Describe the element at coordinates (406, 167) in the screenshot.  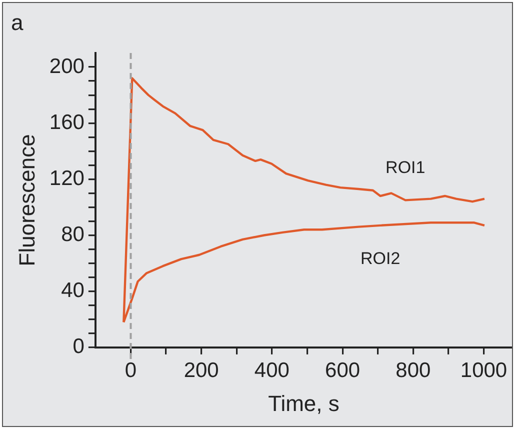
I see `series-label: ROI1` at that location.